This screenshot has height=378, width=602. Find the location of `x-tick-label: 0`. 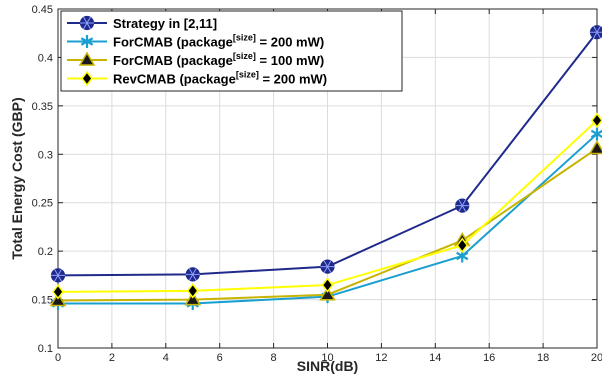

x-tick-label: 0 is located at coordinates (58, 358).